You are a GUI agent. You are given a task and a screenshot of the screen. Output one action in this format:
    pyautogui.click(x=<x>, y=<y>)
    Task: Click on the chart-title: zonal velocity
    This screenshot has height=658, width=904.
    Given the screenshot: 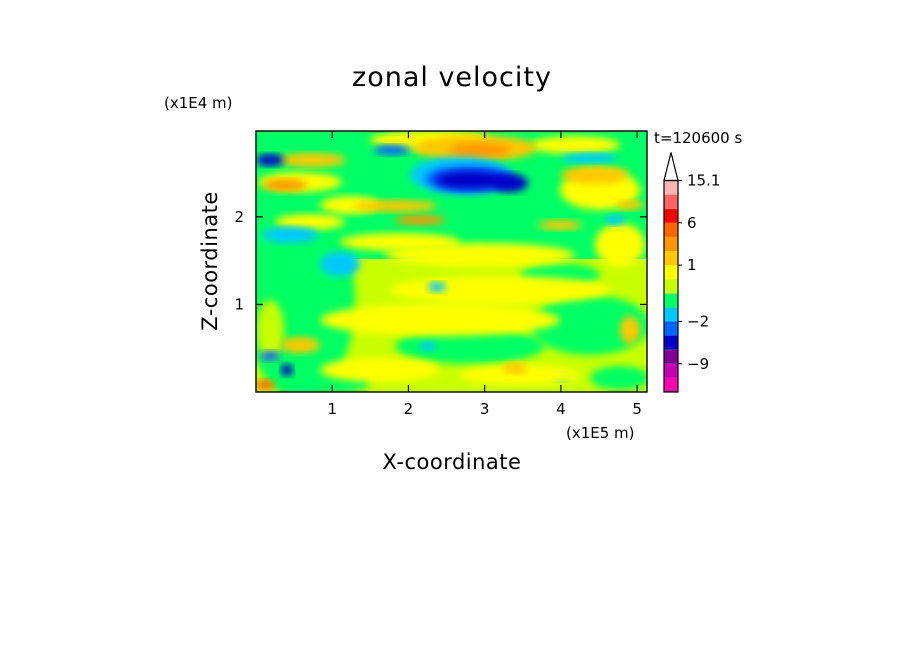 What is the action you would take?
    pyautogui.click(x=452, y=77)
    